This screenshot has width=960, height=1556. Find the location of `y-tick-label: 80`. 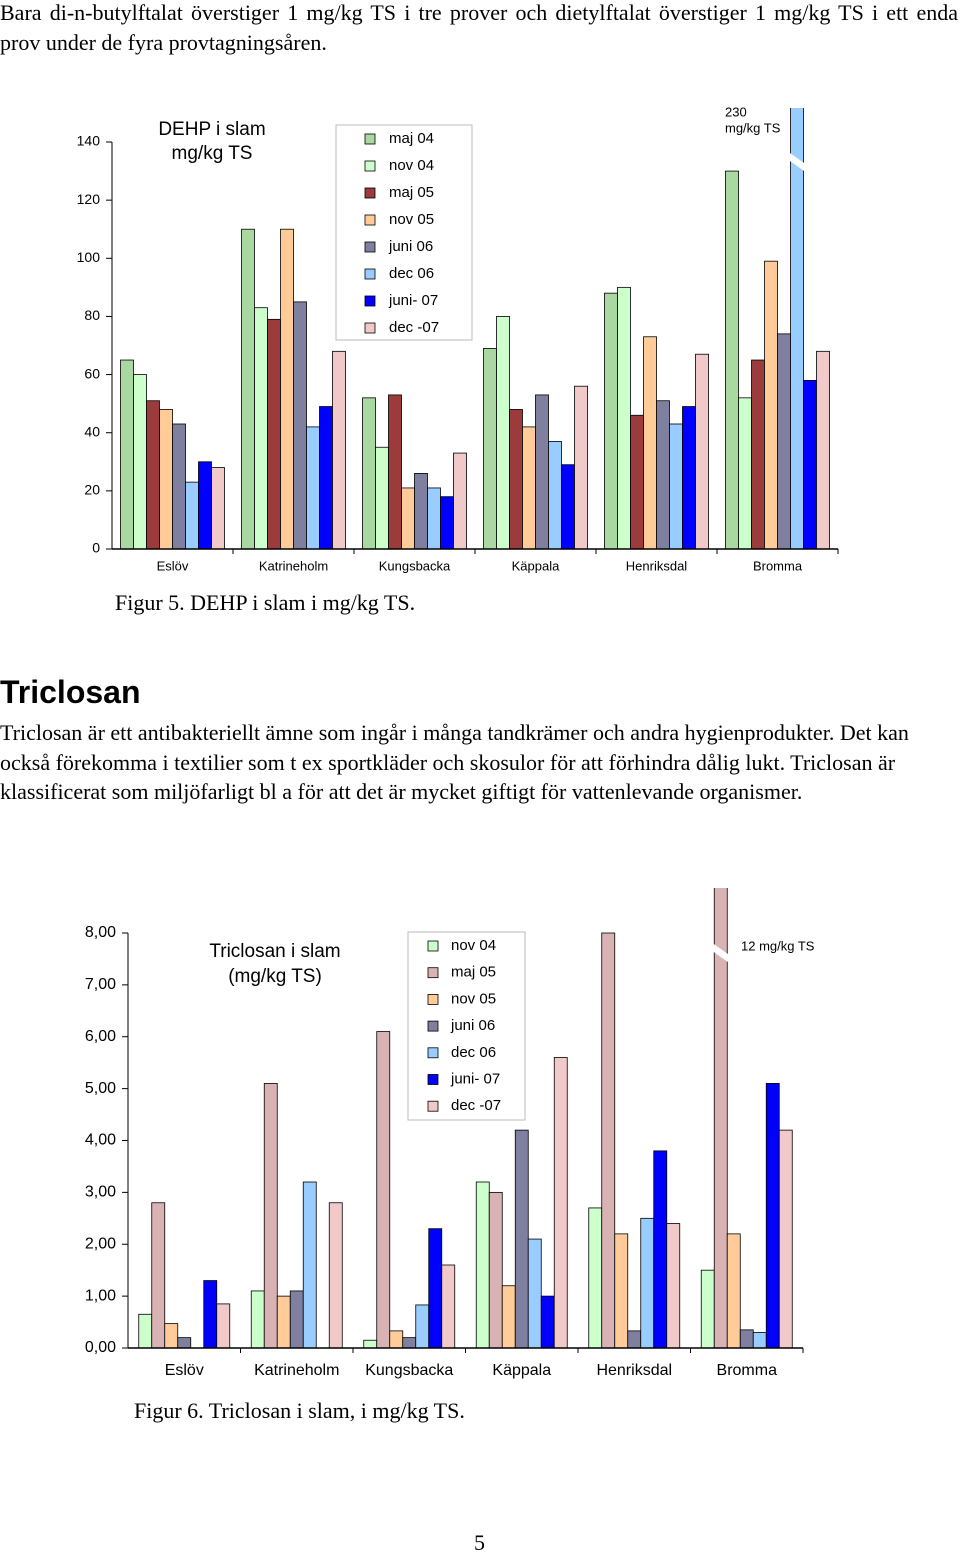

y-tick-label: 80 is located at coordinates (92, 315).